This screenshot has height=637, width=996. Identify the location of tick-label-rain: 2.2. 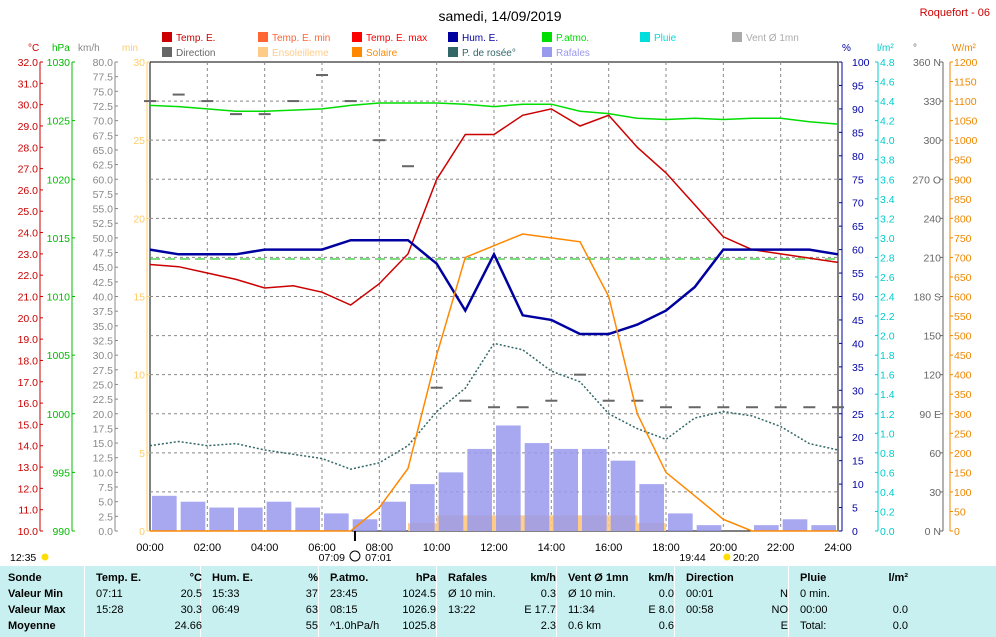
(887, 317).